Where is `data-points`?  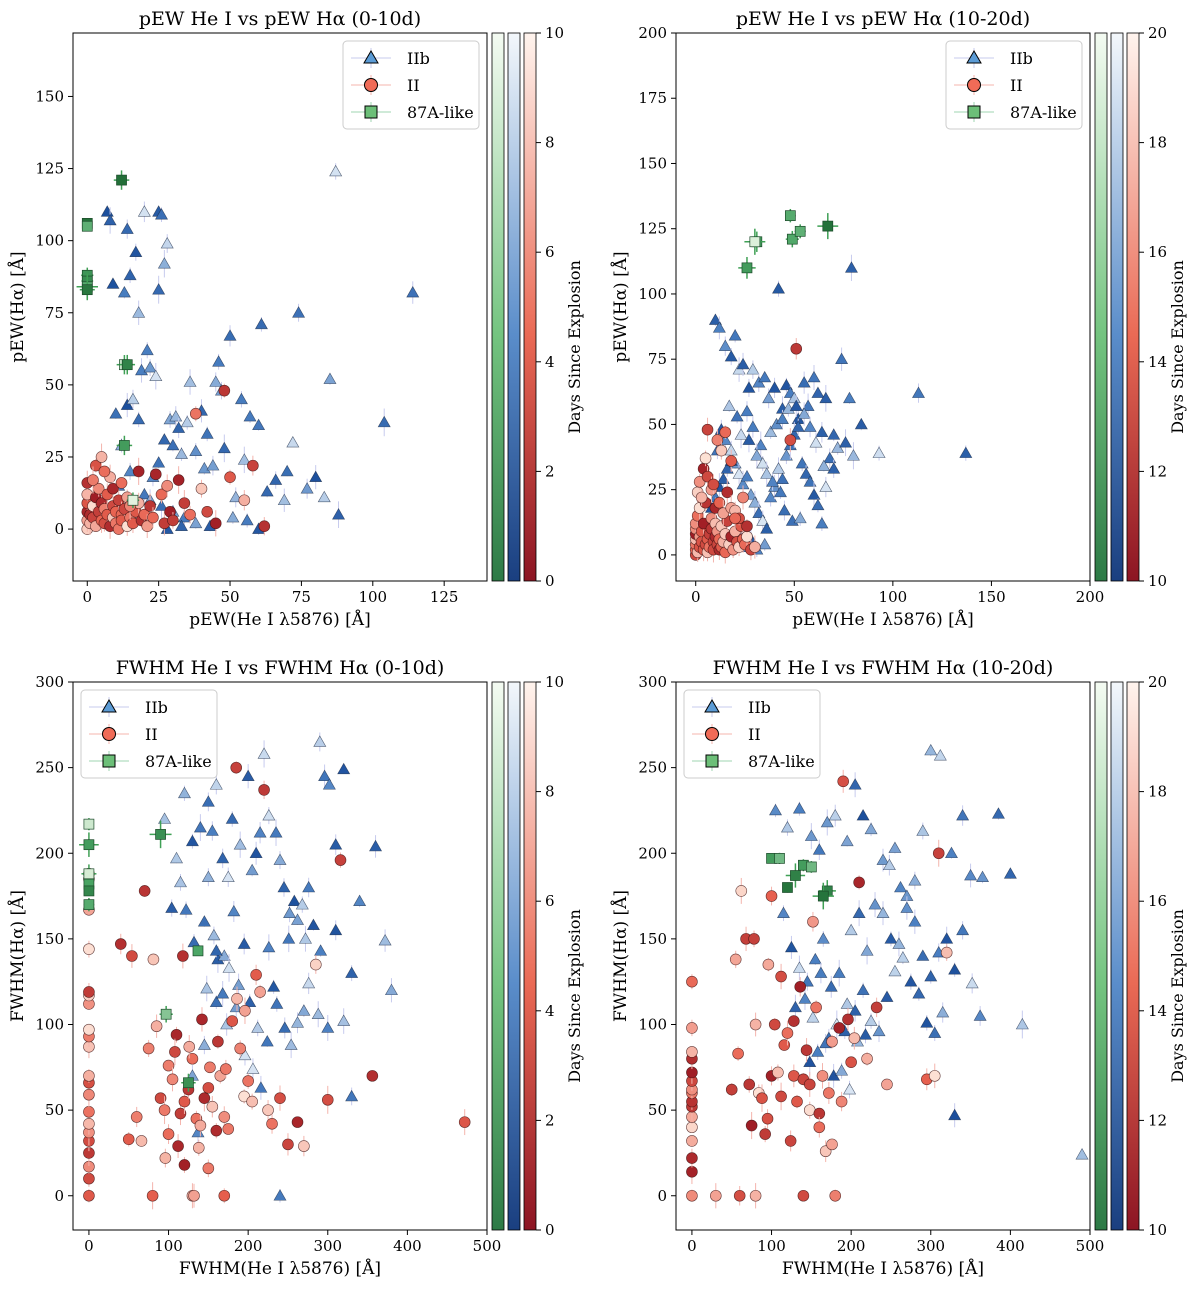 data-points is located at coordinates (275, 971).